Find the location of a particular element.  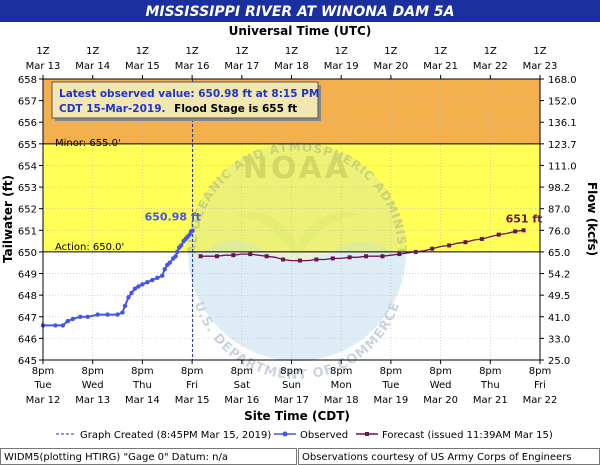

right-tick-label: 87.0 is located at coordinates (559, 210).